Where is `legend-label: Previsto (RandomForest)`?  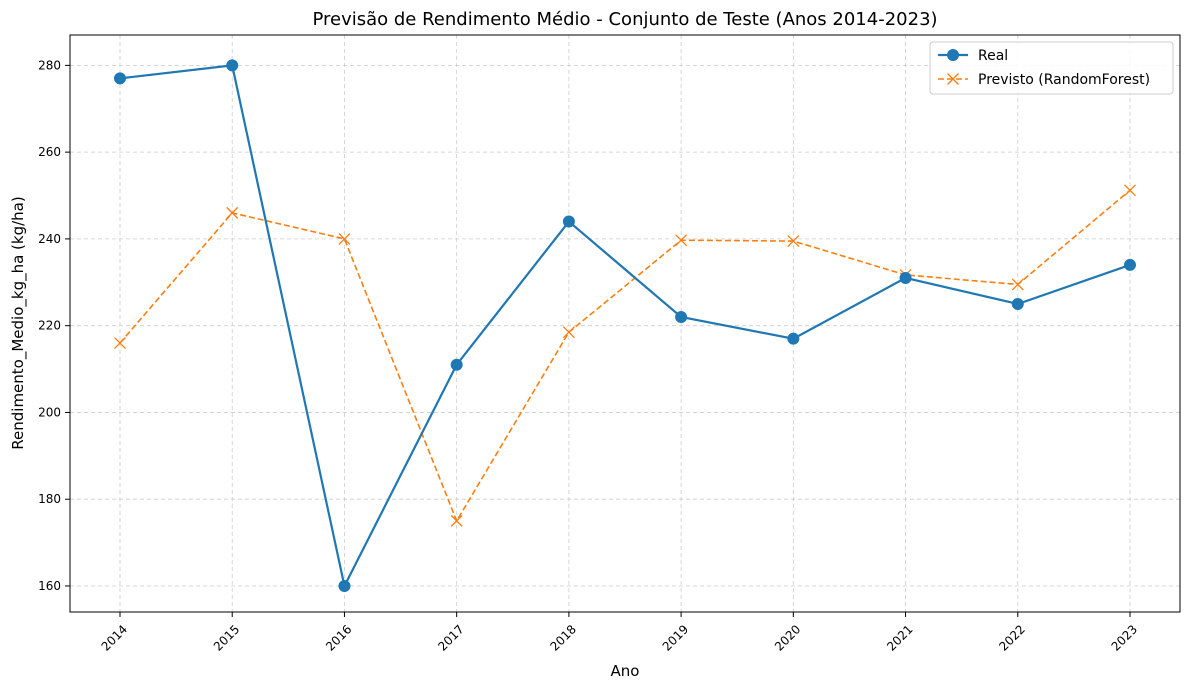
legend-label: Previsto (RandomForest) is located at coordinates (1064, 80).